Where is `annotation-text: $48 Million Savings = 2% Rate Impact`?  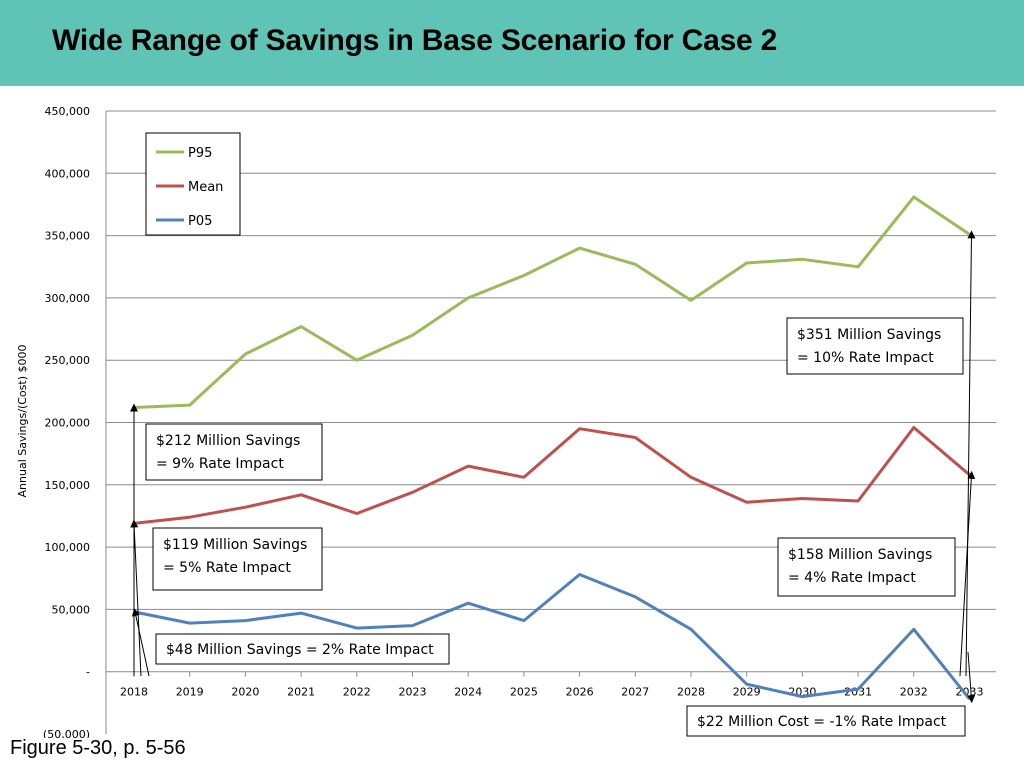
annotation-text: $48 Million Savings = 2% Rate Impact is located at coordinates (300, 650).